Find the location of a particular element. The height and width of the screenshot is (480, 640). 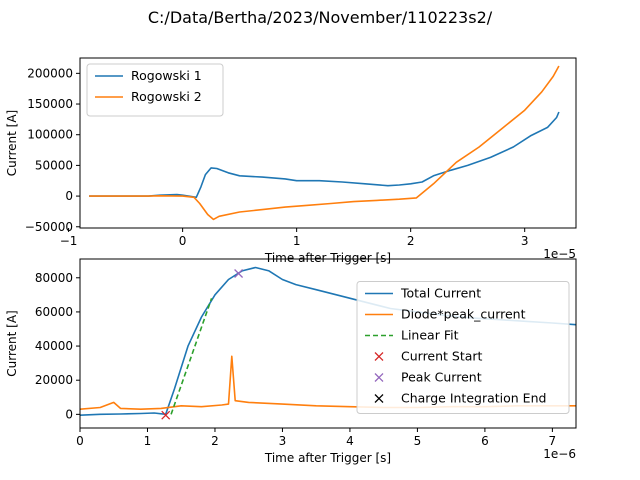

legend-label: Rogowski 1 is located at coordinates (166, 75).